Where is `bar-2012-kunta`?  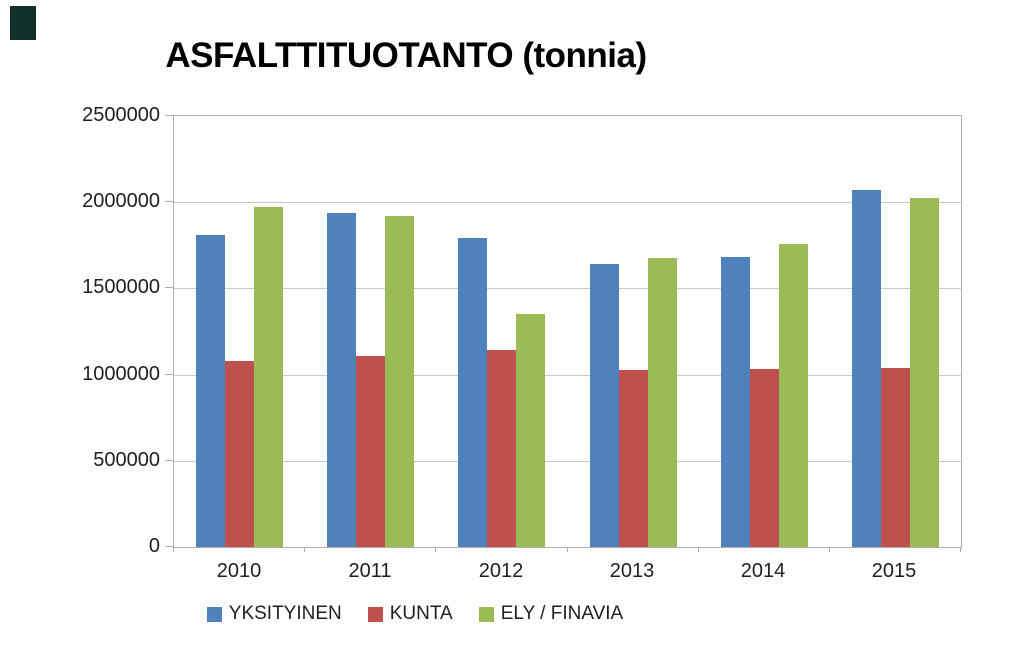 bar-2012-kunta is located at coordinates (501, 448).